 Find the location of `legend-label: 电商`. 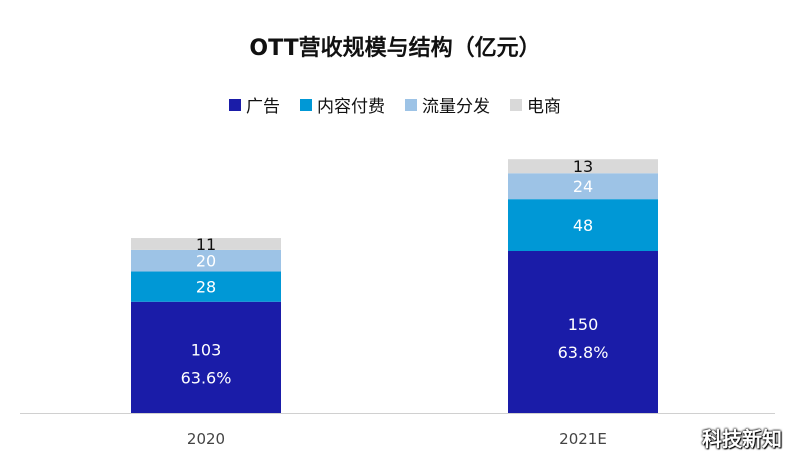

legend-label: 电商 is located at coordinates (544, 107).